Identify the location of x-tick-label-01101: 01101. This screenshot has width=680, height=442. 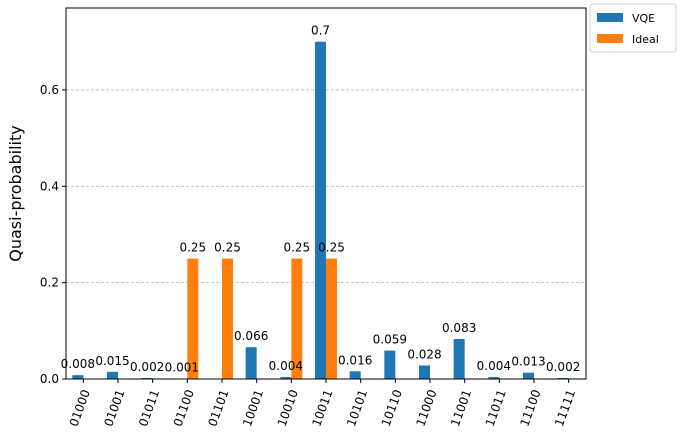
(218, 408).